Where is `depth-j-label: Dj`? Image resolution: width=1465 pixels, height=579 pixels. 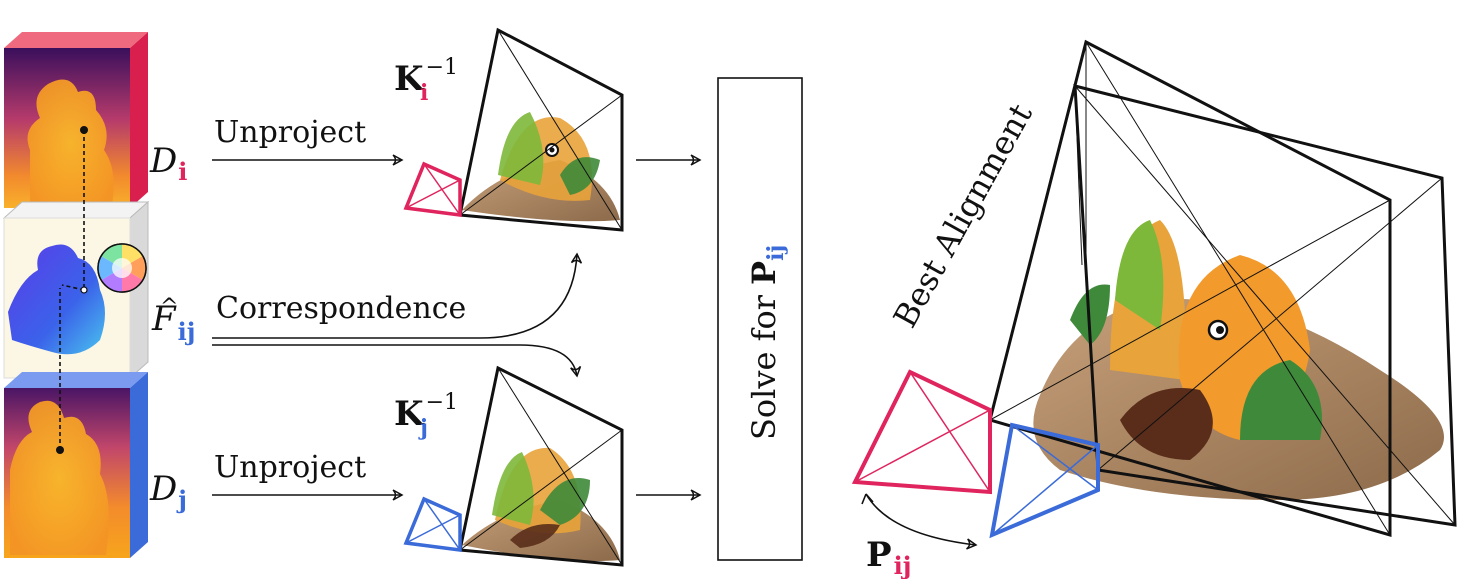
depth-j-label: Dj is located at coordinates (168, 491).